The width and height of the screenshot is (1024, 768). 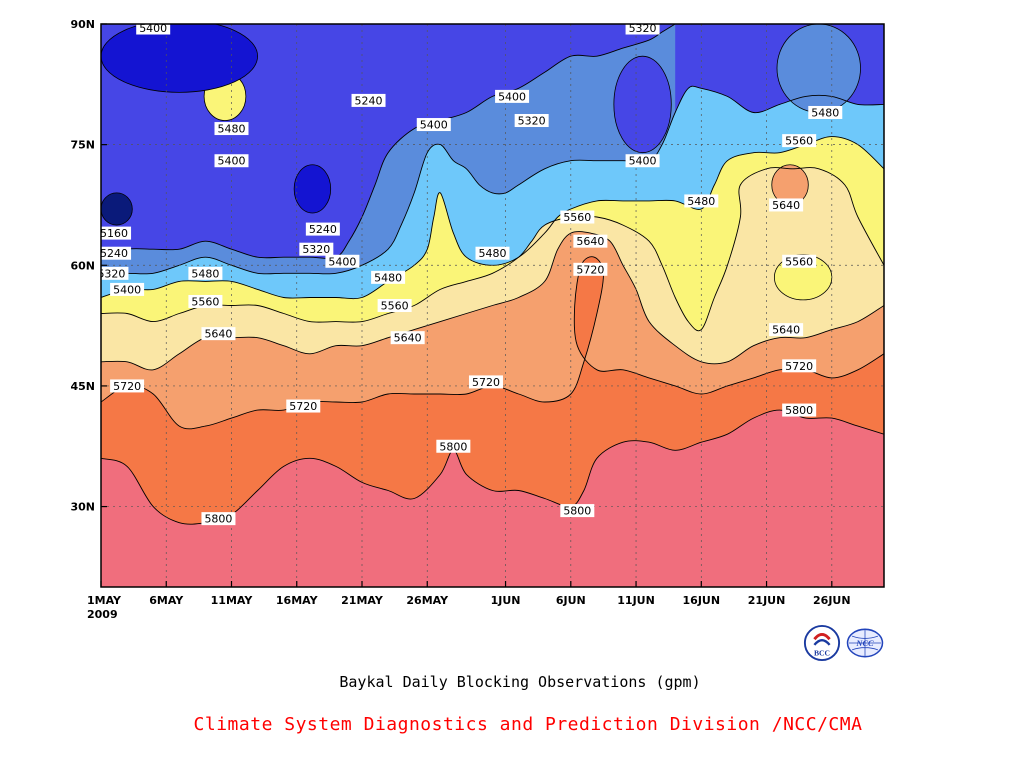 I want to click on x-tick-label: 26MAY, so click(x=427, y=600).